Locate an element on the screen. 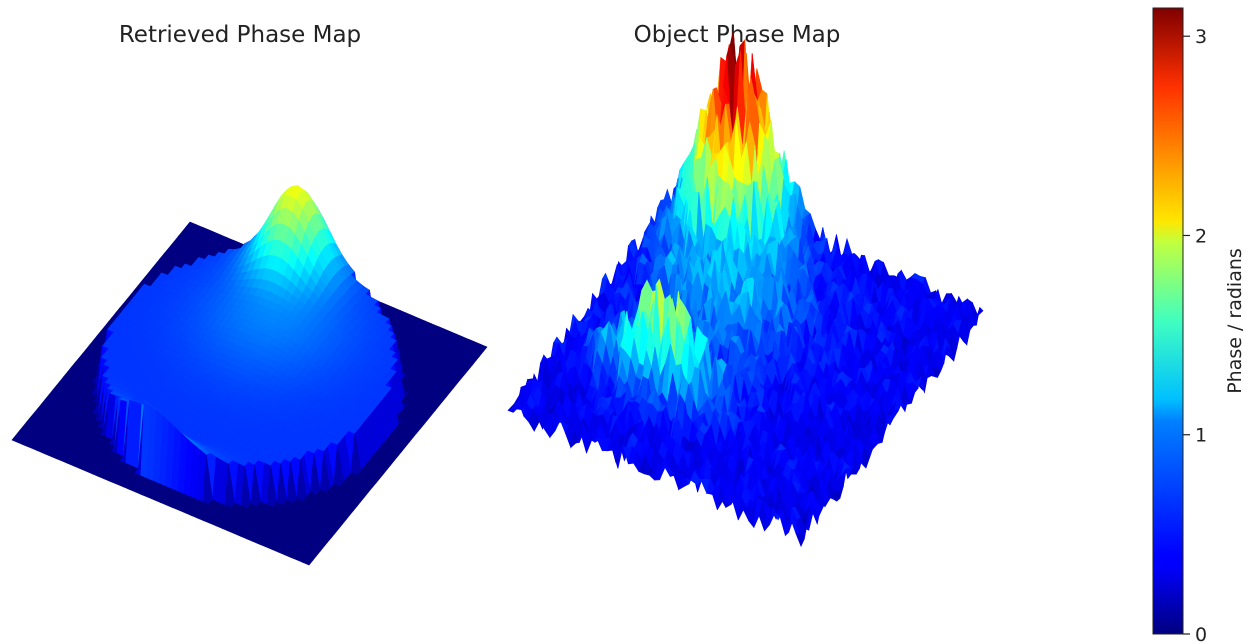  retrieved-phase-title: Retrieved Phase Map is located at coordinates (240, 35).